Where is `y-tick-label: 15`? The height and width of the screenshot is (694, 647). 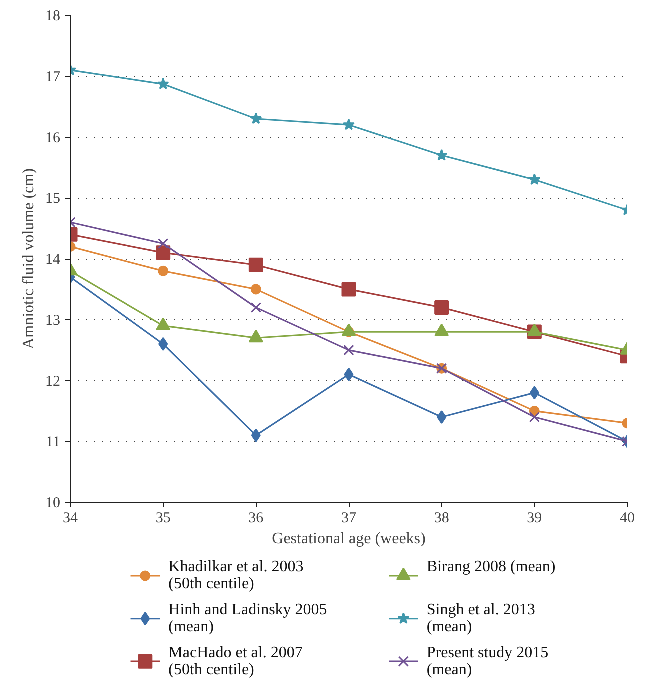 y-tick-label: 15 is located at coordinates (53, 199).